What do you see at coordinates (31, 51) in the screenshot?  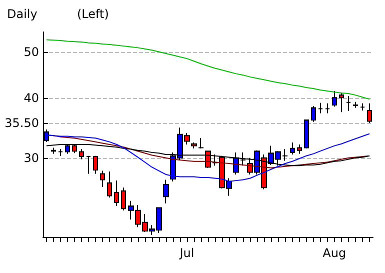 I see `y-tick-label: 50` at bounding box center [31, 51].